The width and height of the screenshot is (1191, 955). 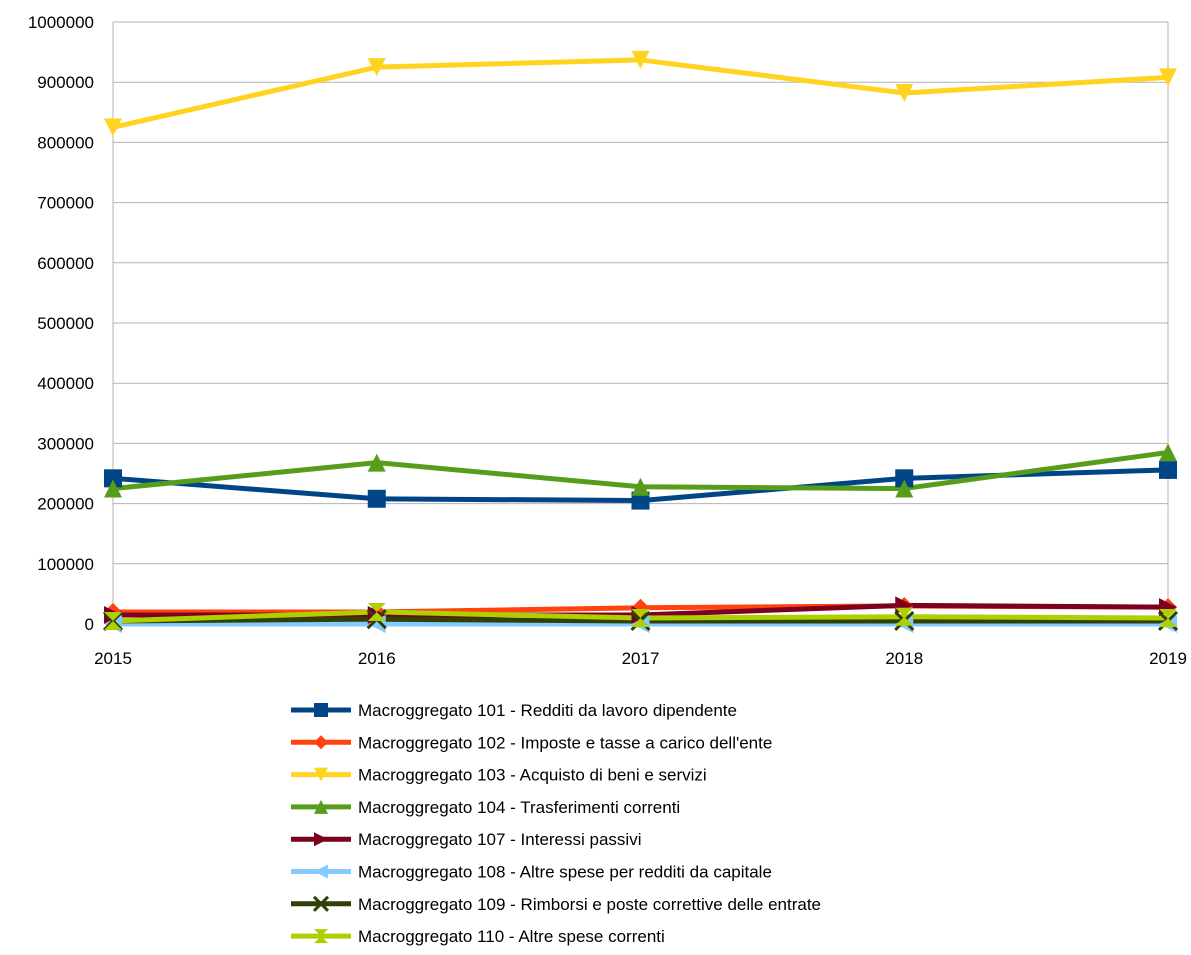 I want to click on legend-label: Macroggregato 110 - Altre spese correnti, so click(x=511, y=936).